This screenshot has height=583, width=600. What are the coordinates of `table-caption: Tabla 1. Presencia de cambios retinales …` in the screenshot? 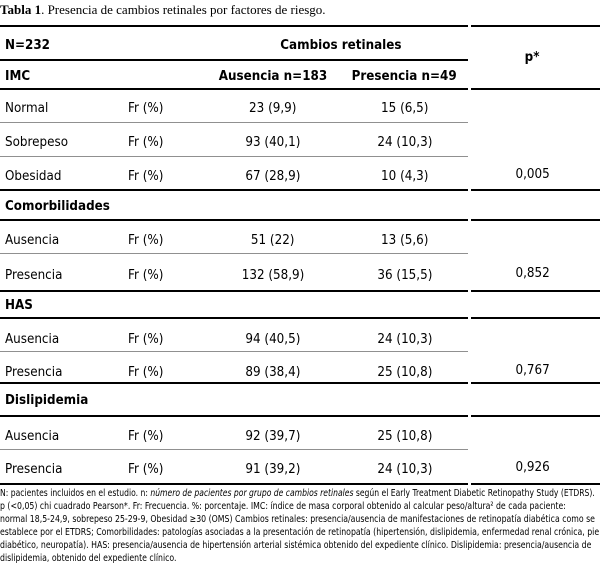 It's located at (300, 12).